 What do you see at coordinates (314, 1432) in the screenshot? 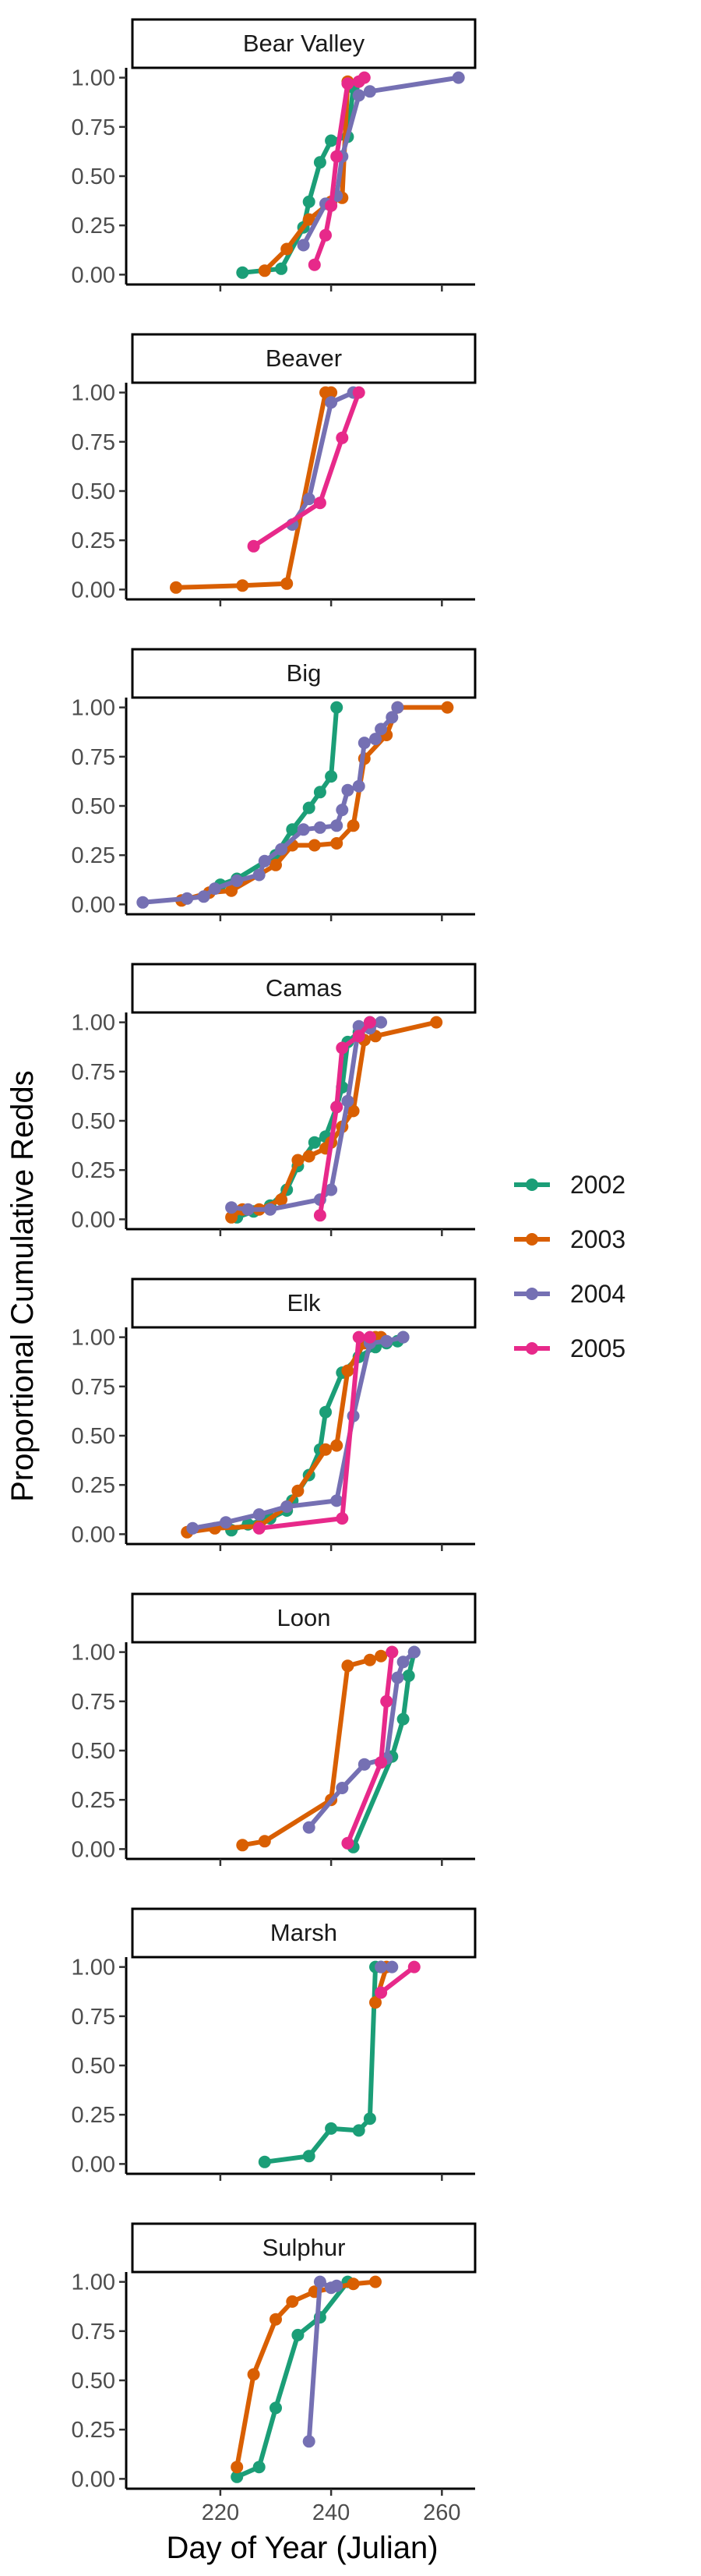
I see `series-2005-elk` at bounding box center [314, 1432].